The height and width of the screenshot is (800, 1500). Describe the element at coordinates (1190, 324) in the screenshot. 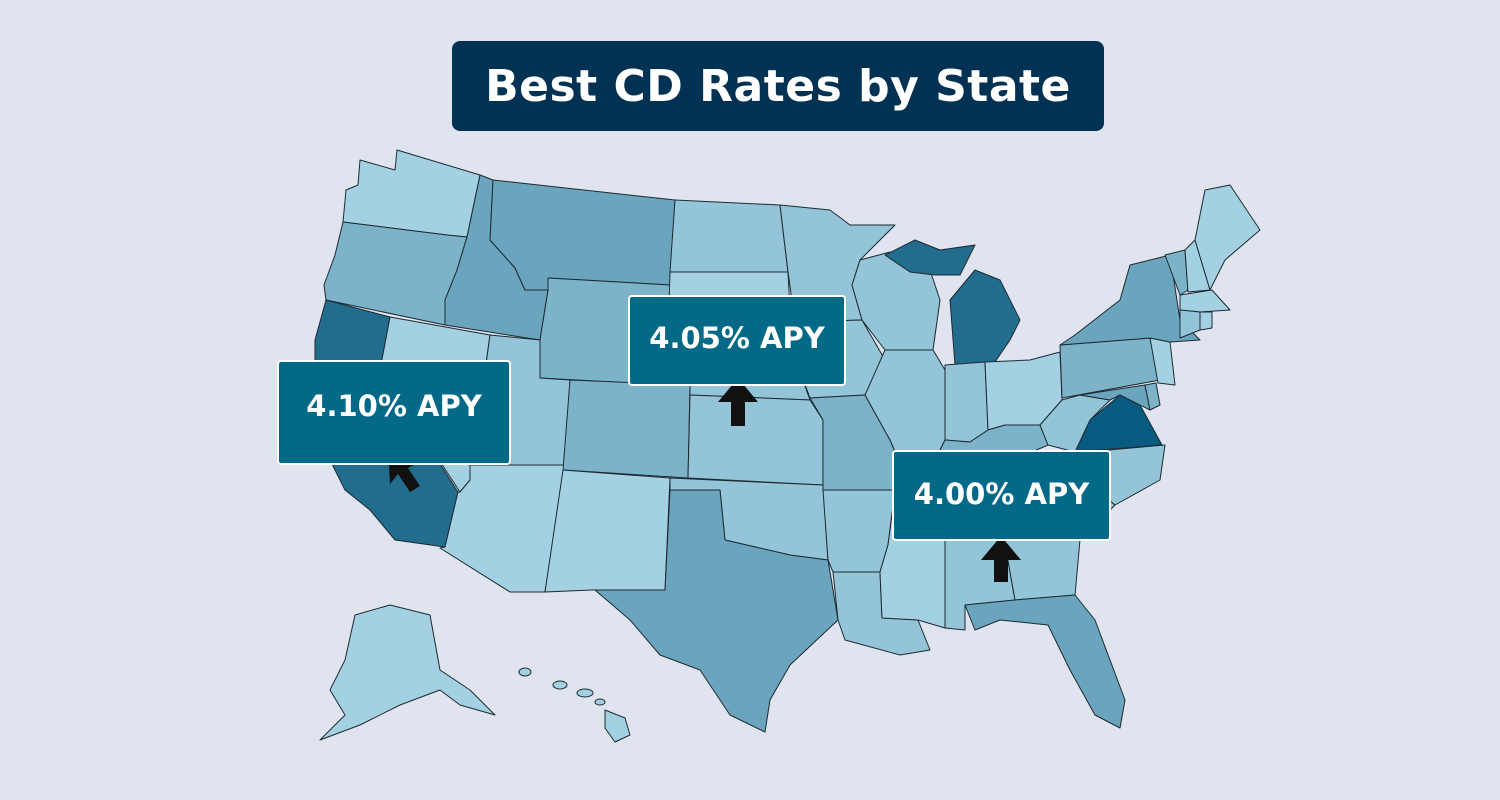

I see `state-connecticut` at that location.